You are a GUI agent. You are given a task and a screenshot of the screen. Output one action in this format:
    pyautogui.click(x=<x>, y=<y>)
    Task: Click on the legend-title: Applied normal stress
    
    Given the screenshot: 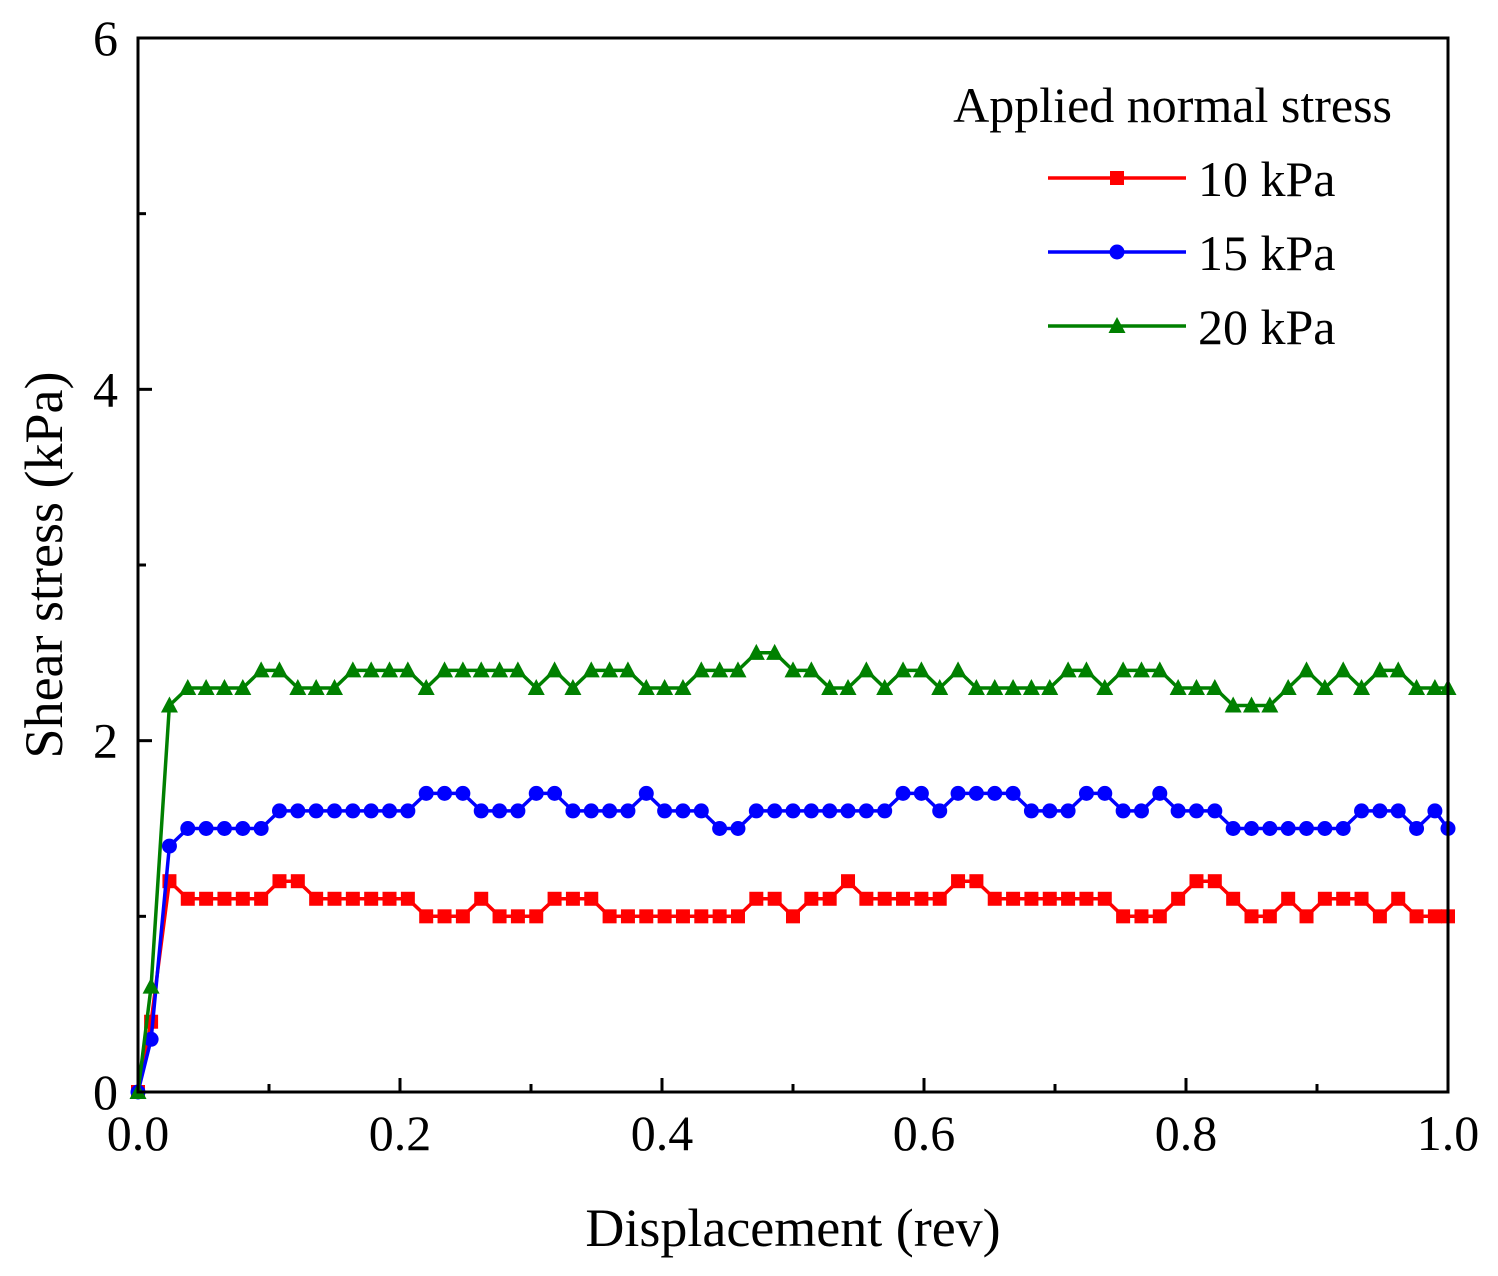 What is the action you would take?
    pyautogui.click(x=1172, y=105)
    